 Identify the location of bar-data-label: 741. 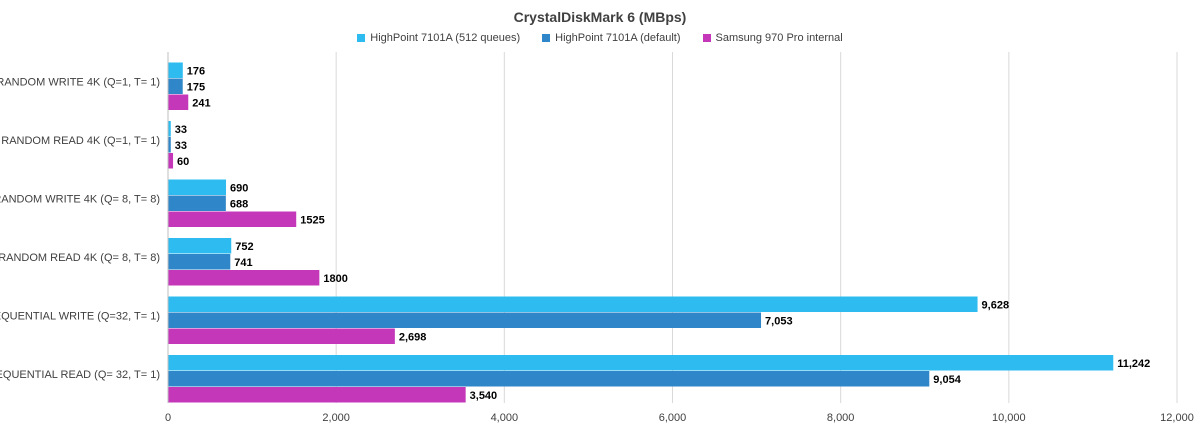
(243, 263).